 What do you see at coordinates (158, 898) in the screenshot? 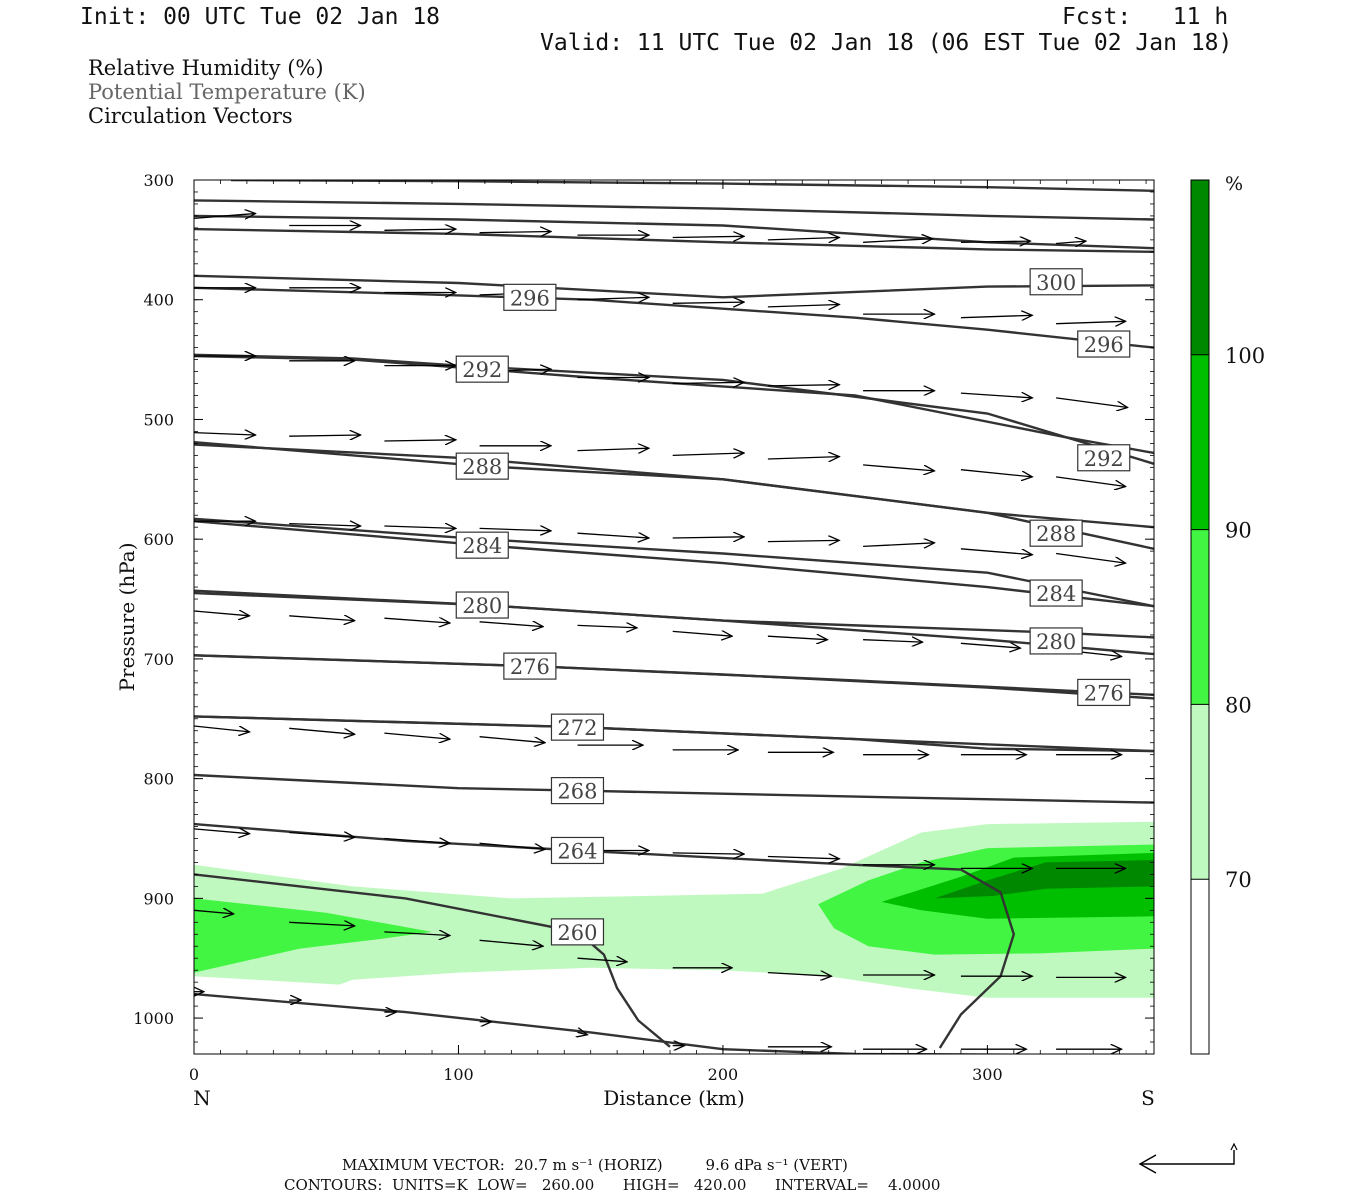
I see `y-tick-label: 900` at bounding box center [158, 898].